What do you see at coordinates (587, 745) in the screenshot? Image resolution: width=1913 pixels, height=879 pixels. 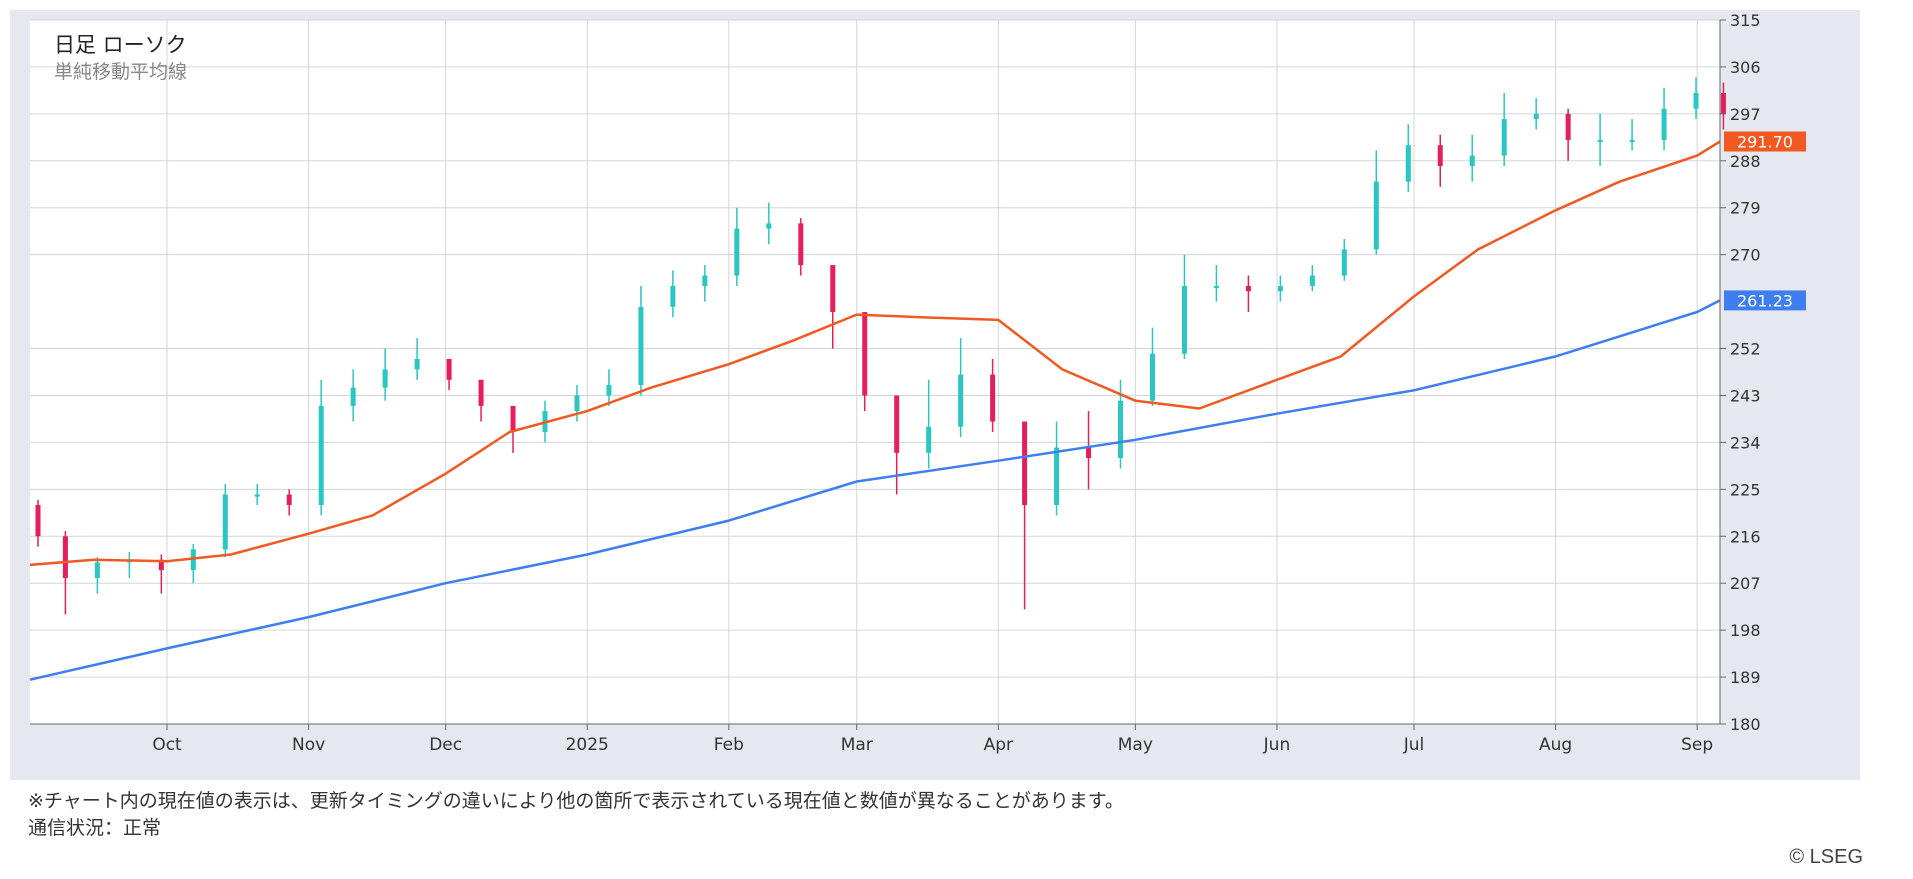 I see `x-tick-label: 2025` at bounding box center [587, 745].